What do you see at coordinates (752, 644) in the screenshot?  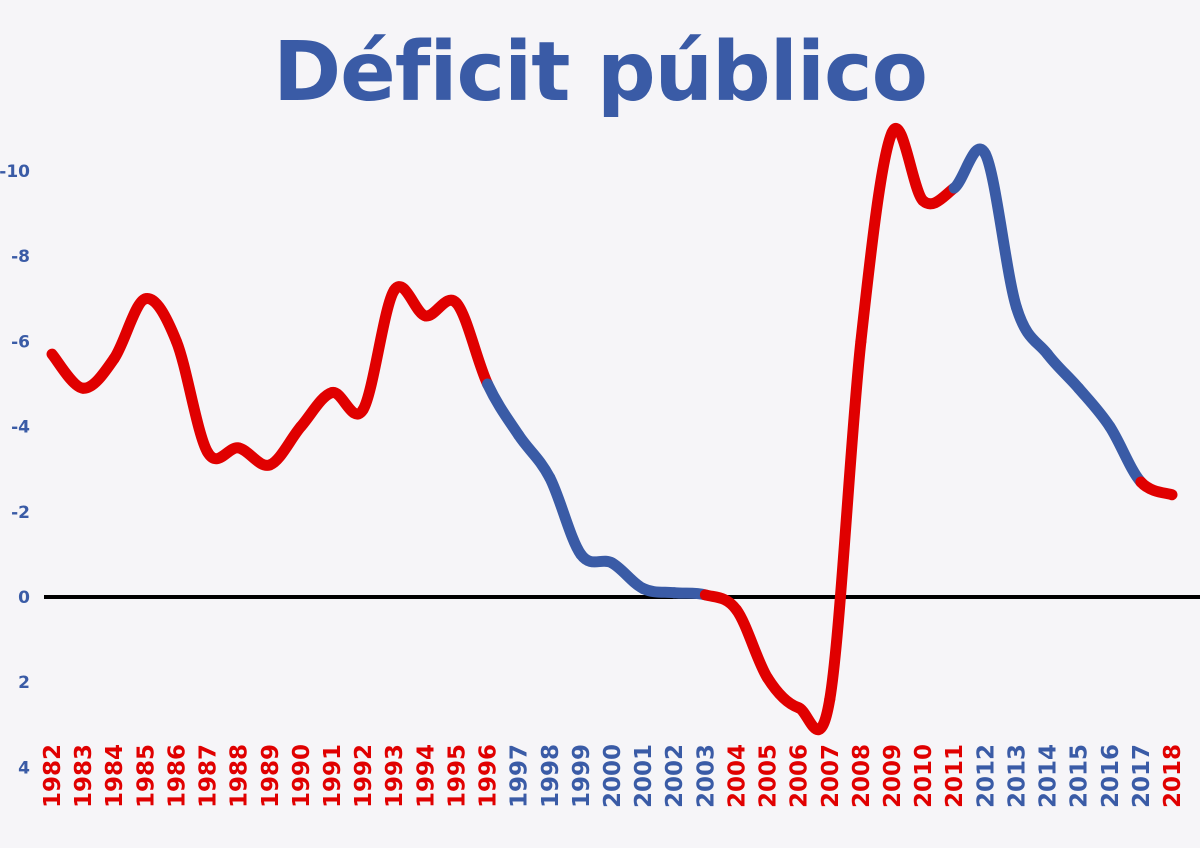 I see `series-segment-2004-2005` at bounding box center [752, 644].